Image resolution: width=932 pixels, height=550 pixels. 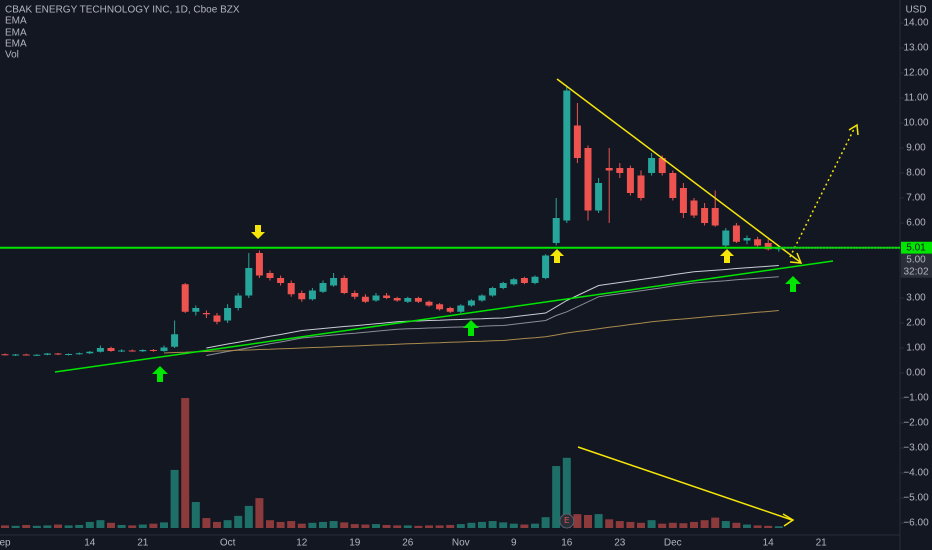 I want to click on ema-line, so click(x=471, y=332).